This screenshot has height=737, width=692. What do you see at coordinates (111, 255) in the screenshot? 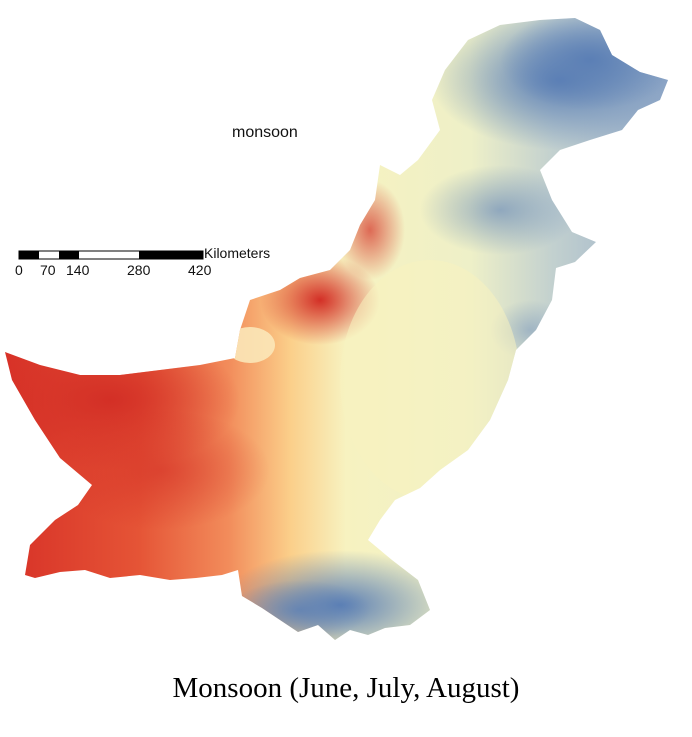
I see `scale-bar` at bounding box center [111, 255].